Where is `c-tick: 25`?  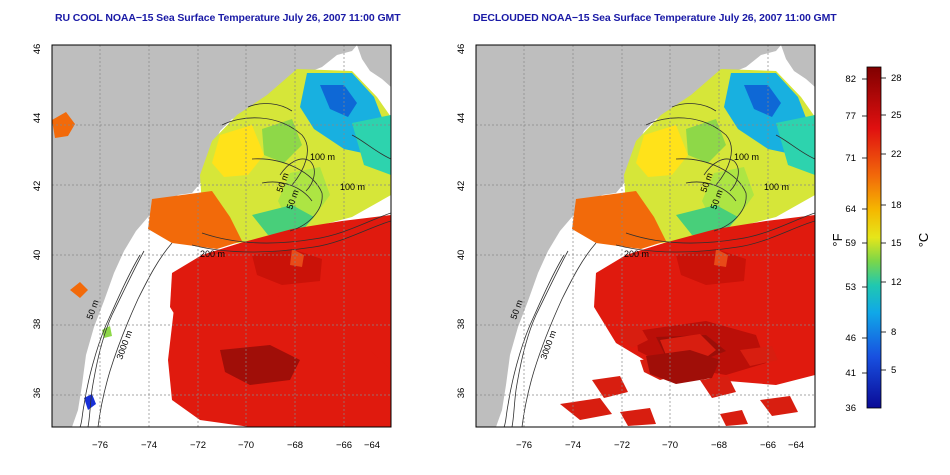
c-tick: 25 is located at coordinates (896, 115).